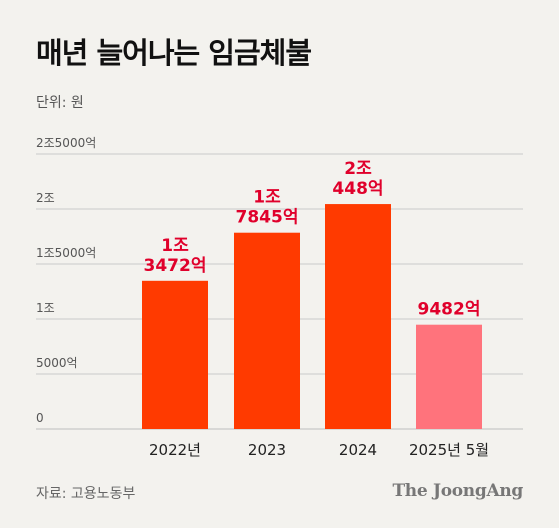  I want to click on y-axis-ticks: 0 5000억 1조 1조5000억 2조 2조5000억, so click(66, 280).